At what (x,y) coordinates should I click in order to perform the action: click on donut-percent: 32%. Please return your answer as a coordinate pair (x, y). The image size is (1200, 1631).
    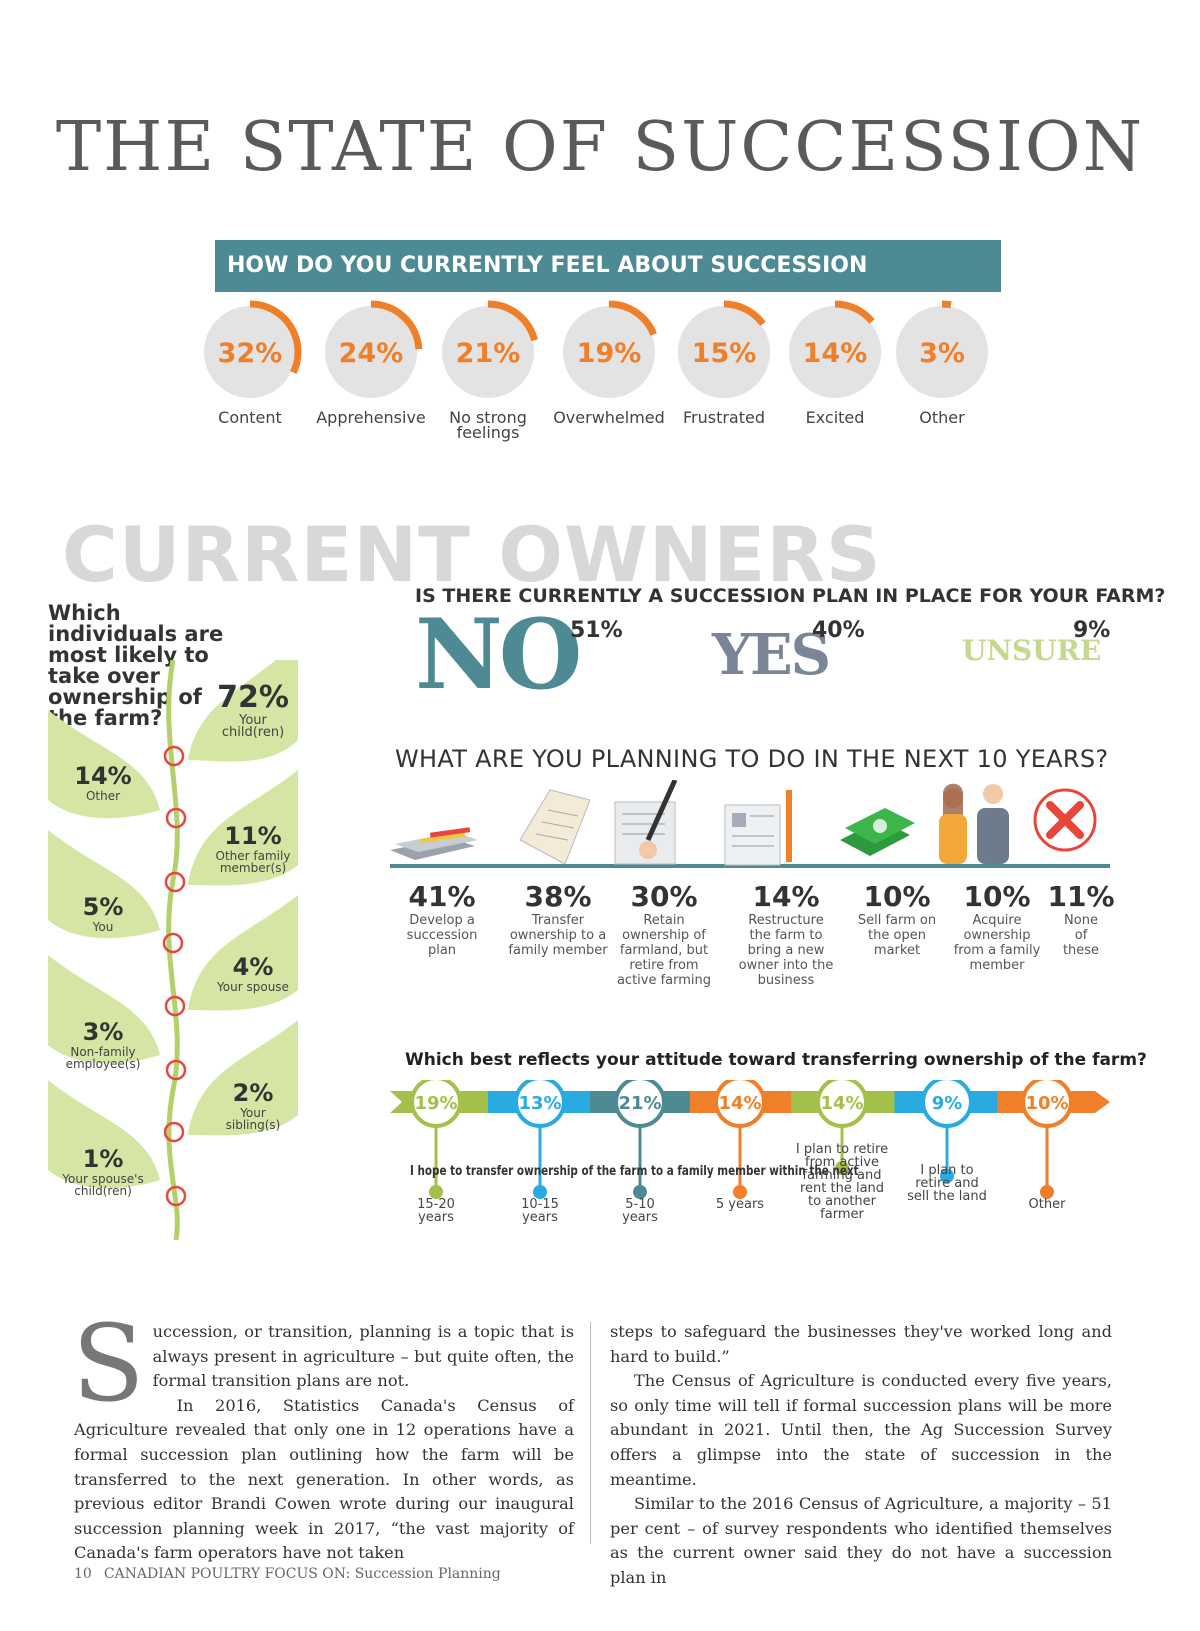
    Looking at the image, I should click on (250, 353).